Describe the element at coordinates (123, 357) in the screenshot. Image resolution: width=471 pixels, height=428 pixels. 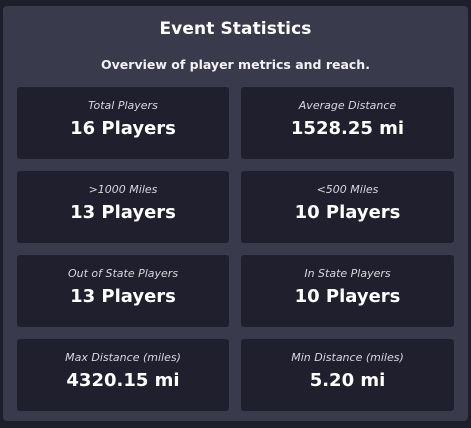
I see `stat-label: Max Distance (miles)` at that location.